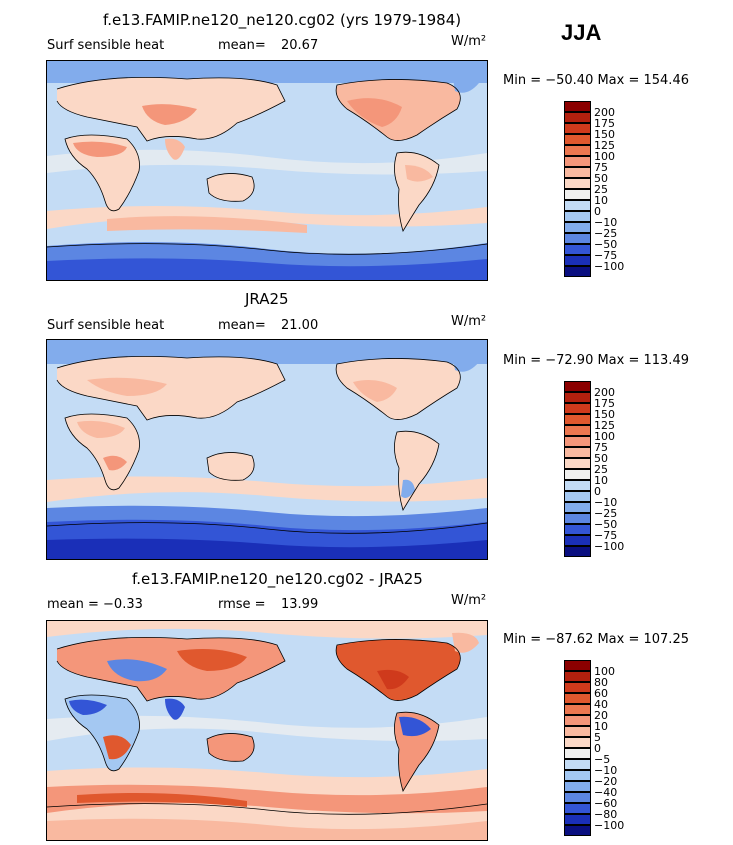 Image resolution: width=733 pixels, height=845 pixels. I want to click on panel-3-mean-label: mean = −0.33, so click(95, 604).